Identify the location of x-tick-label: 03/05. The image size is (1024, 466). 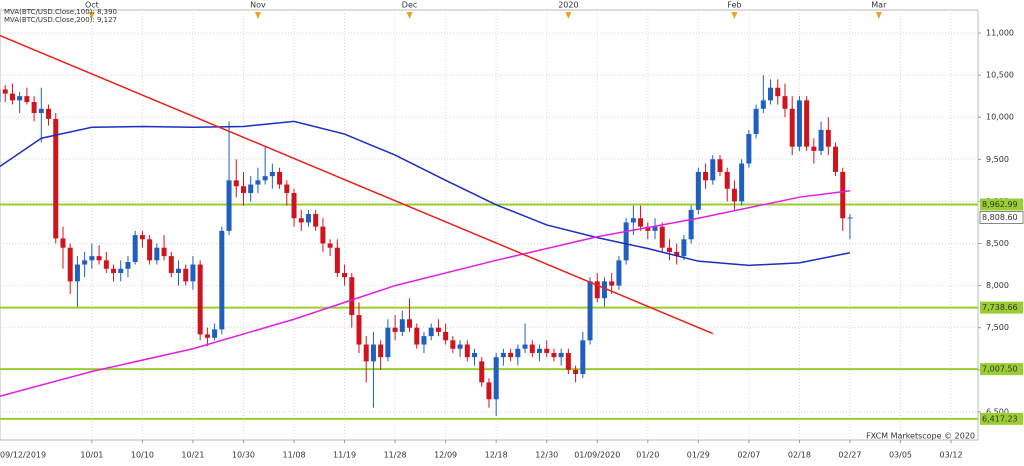
(900, 455).